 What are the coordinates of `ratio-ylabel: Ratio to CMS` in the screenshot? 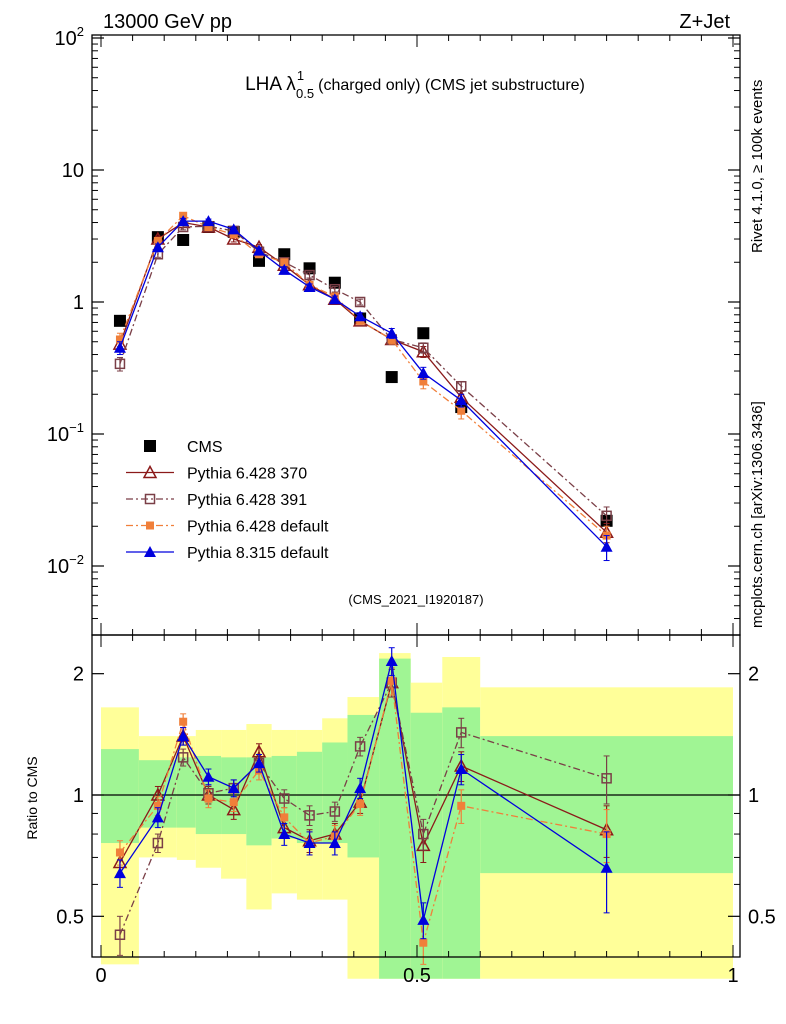 It's located at (32, 797).